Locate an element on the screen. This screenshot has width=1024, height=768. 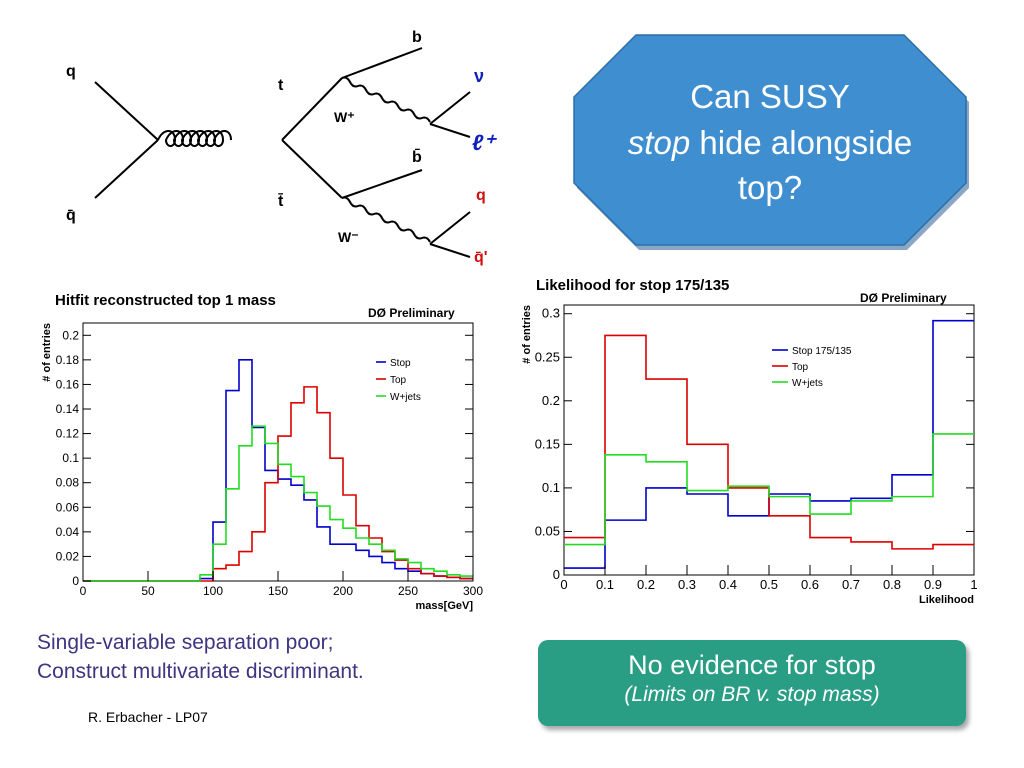
x-tick-label: 1 is located at coordinates (973, 584).